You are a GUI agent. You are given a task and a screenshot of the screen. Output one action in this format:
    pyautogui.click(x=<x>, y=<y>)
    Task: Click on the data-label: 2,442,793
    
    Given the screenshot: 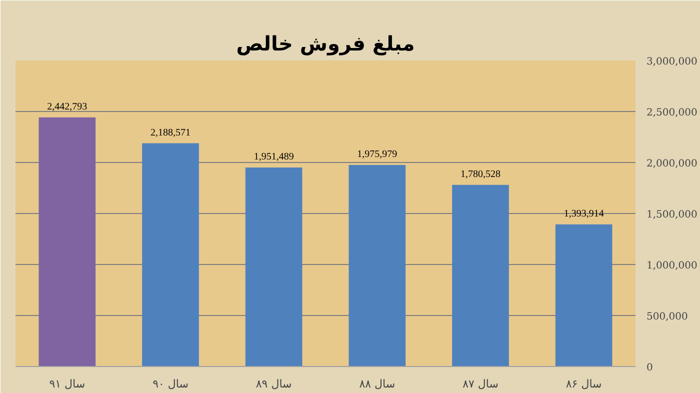 What is the action you would take?
    pyautogui.click(x=67, y=106)
    